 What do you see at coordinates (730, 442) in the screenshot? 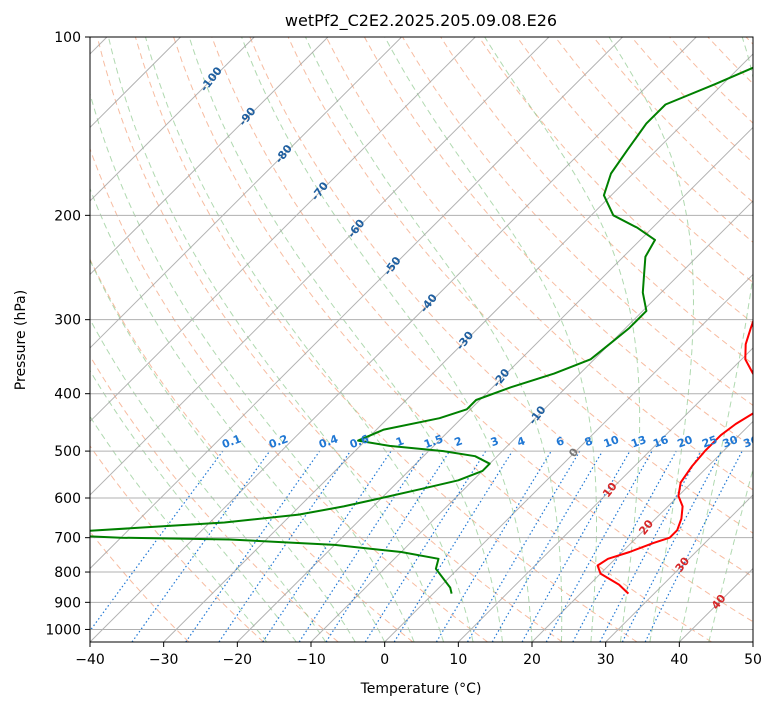
I see `mixing-ratio-label: 30` at bounding box center [730, 442].